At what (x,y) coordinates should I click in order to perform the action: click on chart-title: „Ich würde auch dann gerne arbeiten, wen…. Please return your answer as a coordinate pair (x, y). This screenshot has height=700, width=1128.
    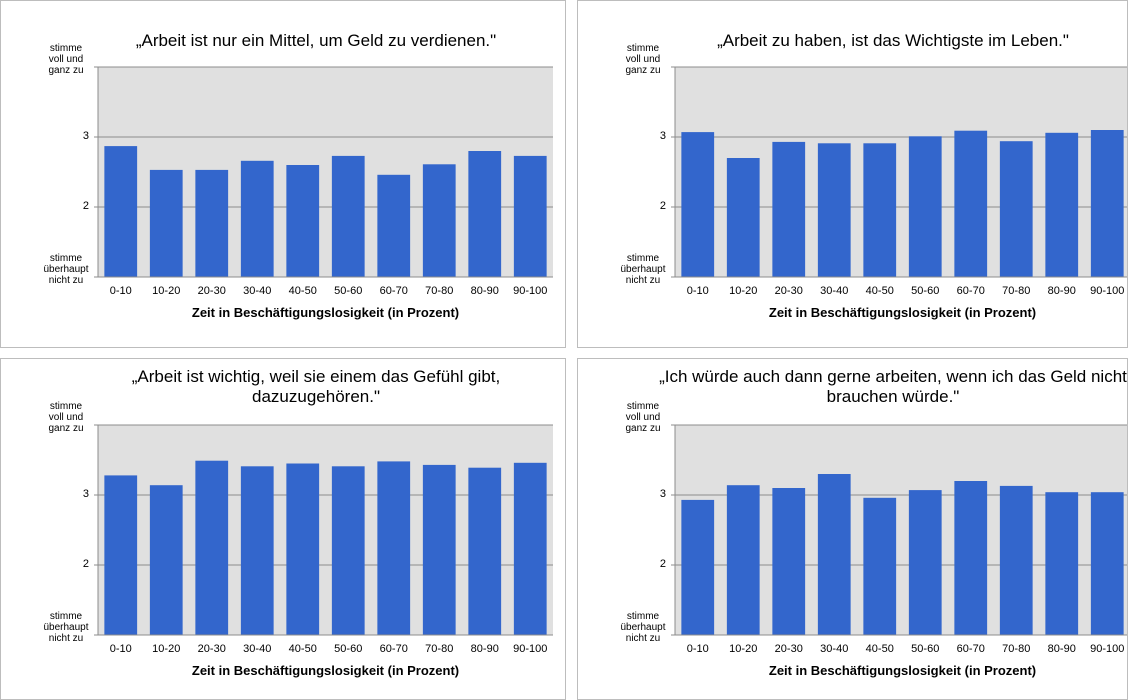
    Looking at the image, I should click on (893, 386).